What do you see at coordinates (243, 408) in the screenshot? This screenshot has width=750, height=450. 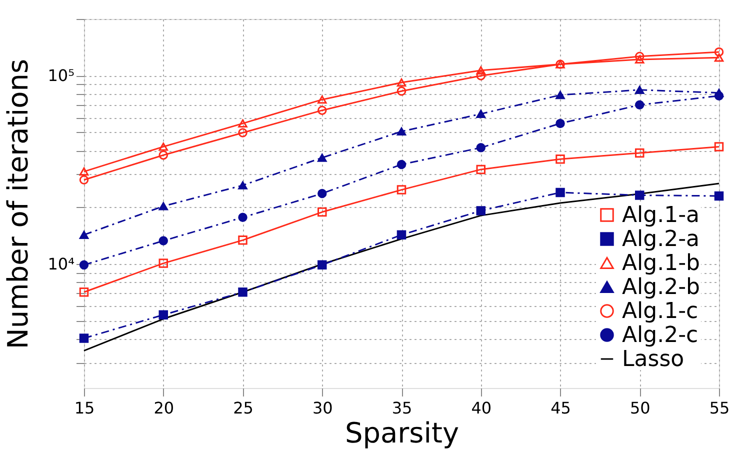 I see `x-tick-label: 25` at bounding box center [243, 408].